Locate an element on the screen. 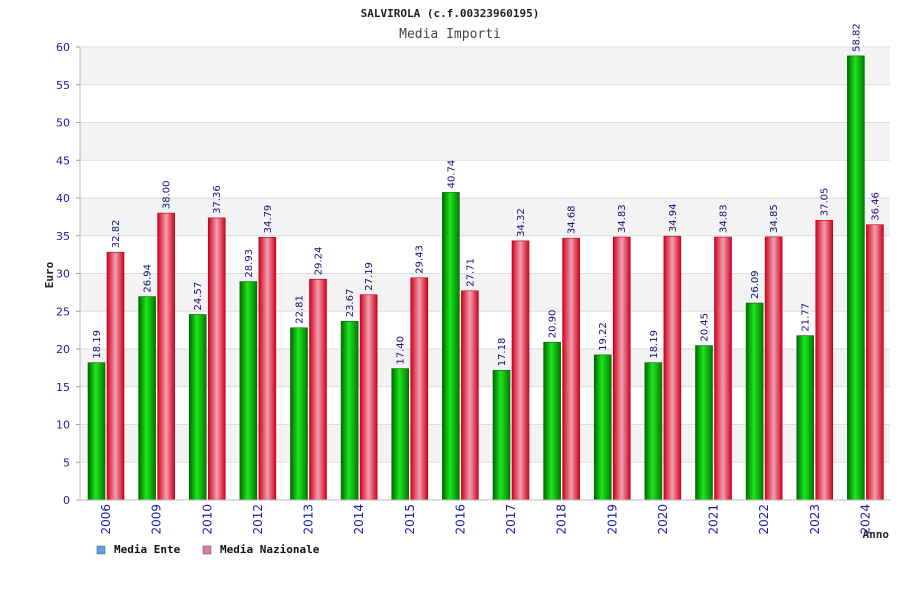 This screenshot has height=600, width=900. y-tick-label: 55 is located at coordinates (63, 85).